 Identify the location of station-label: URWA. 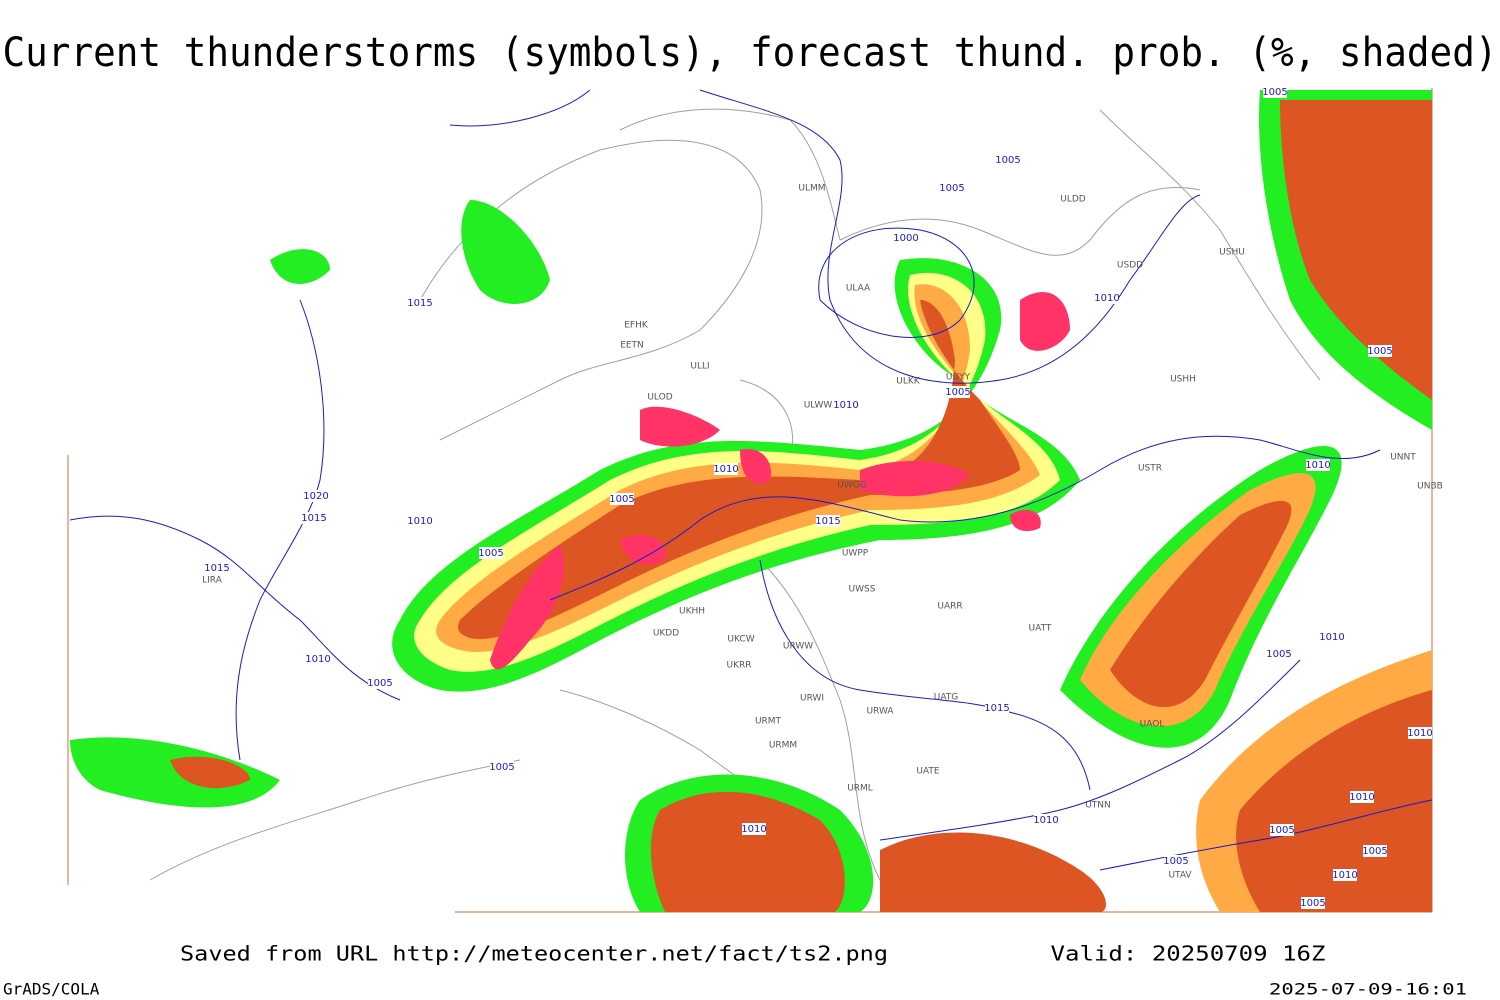
(880, 712).